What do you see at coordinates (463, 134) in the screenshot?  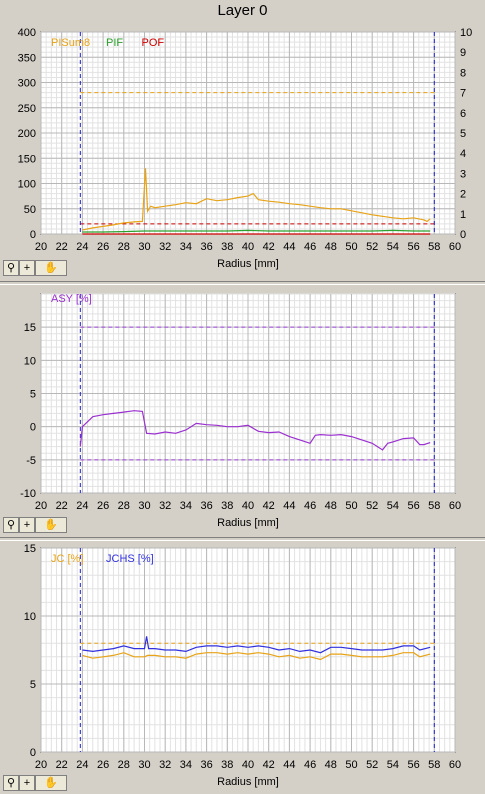 I see `y2-tick-label: 5` at bounding box center [463, 134].